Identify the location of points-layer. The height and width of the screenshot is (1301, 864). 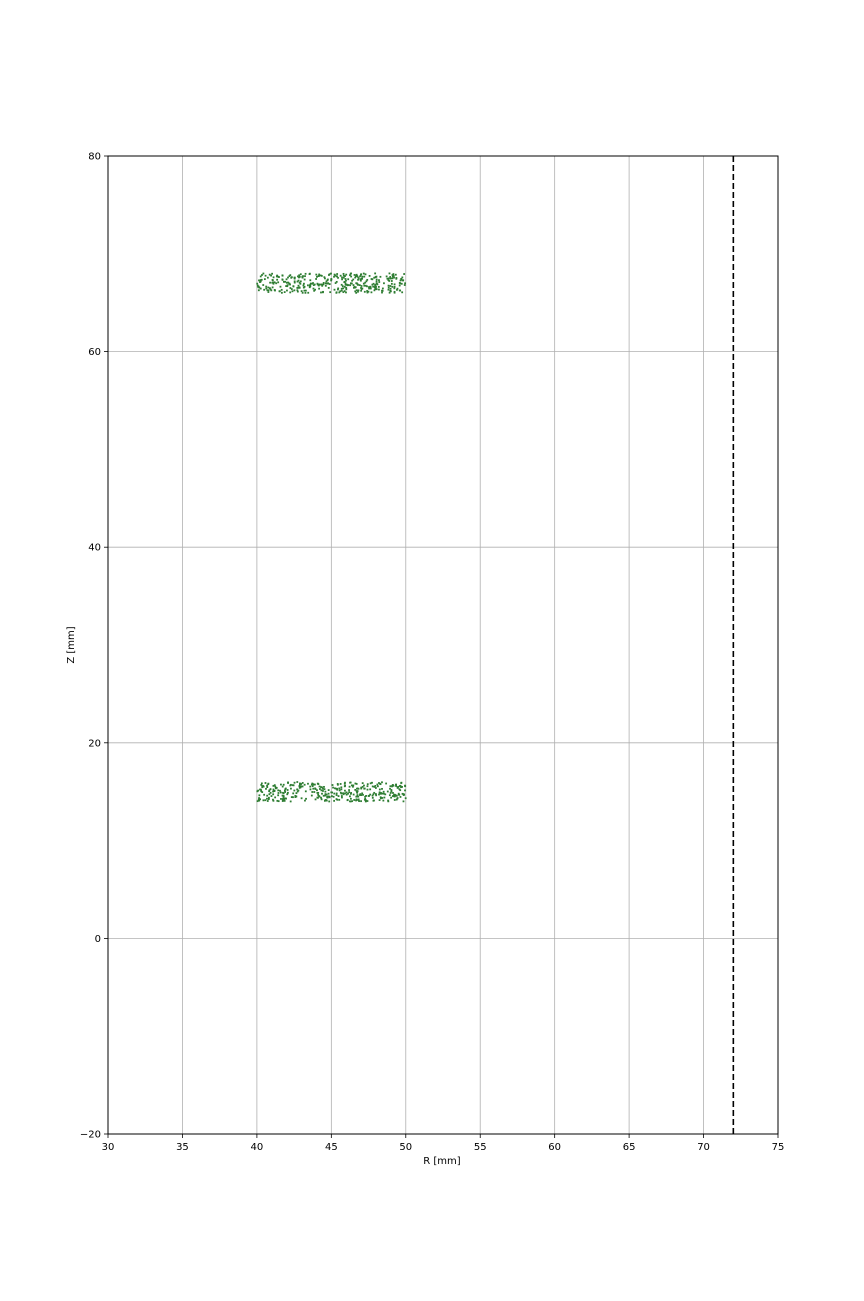
(331, 537).